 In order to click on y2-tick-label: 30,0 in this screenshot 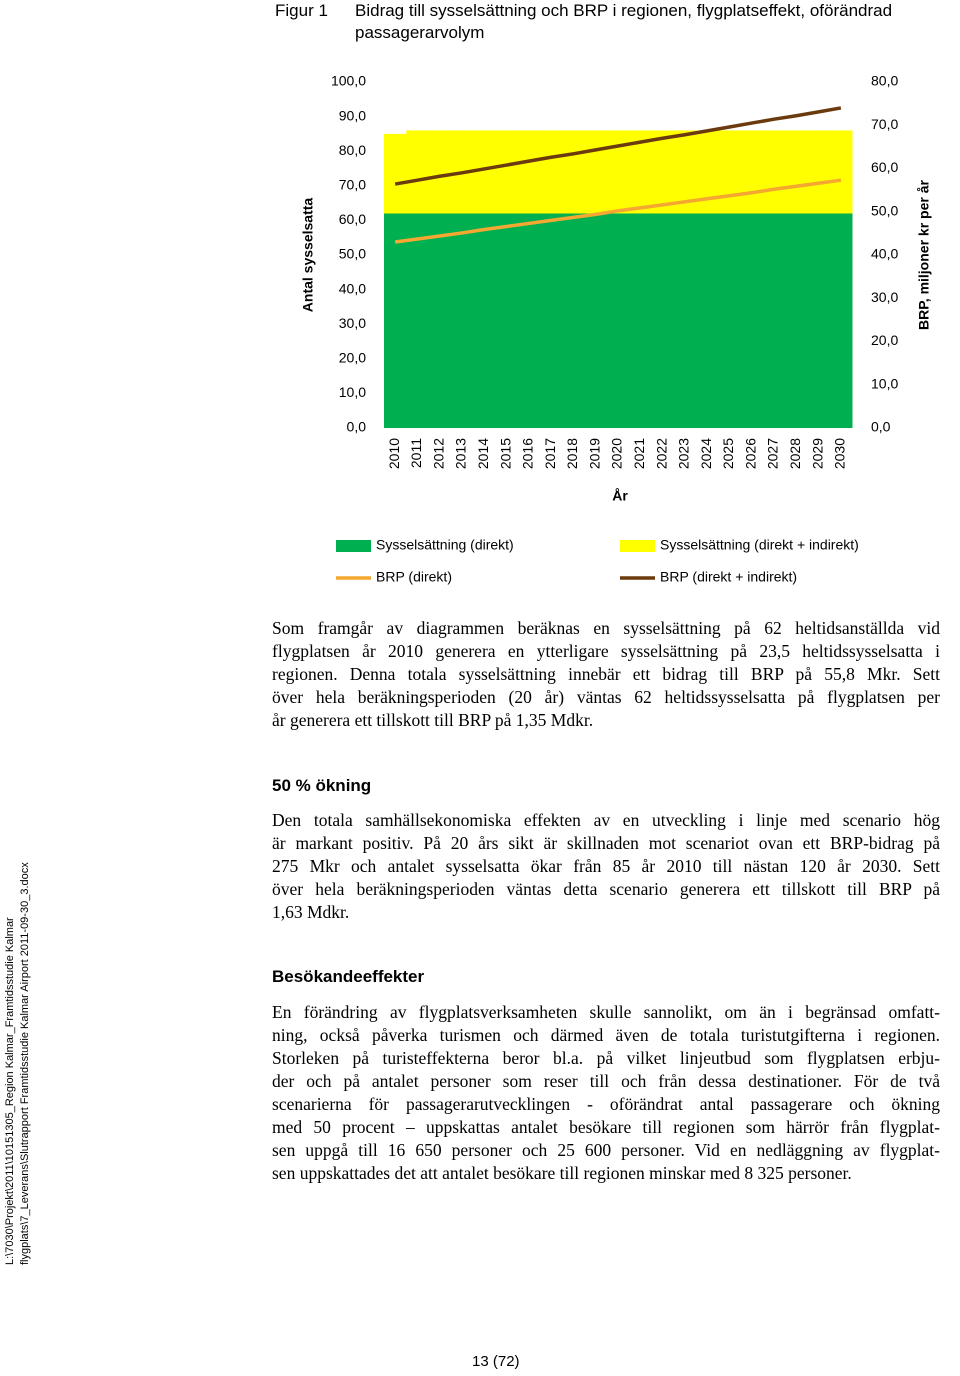, I will do `click(884, 297)`.